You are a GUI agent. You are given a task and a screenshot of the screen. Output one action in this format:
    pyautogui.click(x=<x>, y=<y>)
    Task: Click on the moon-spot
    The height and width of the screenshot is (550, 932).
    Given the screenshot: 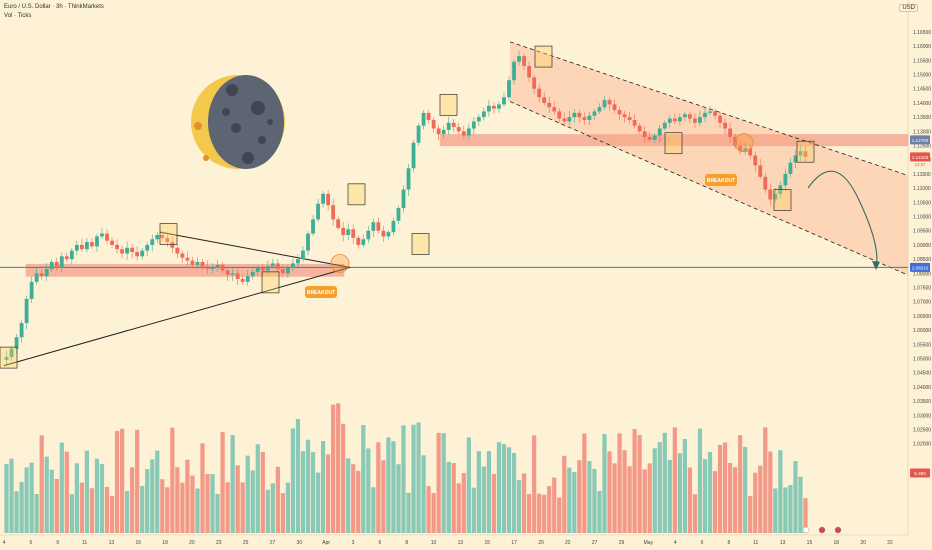 What is the action you would take?
    pyautogui.click(x=198, y=126)
    